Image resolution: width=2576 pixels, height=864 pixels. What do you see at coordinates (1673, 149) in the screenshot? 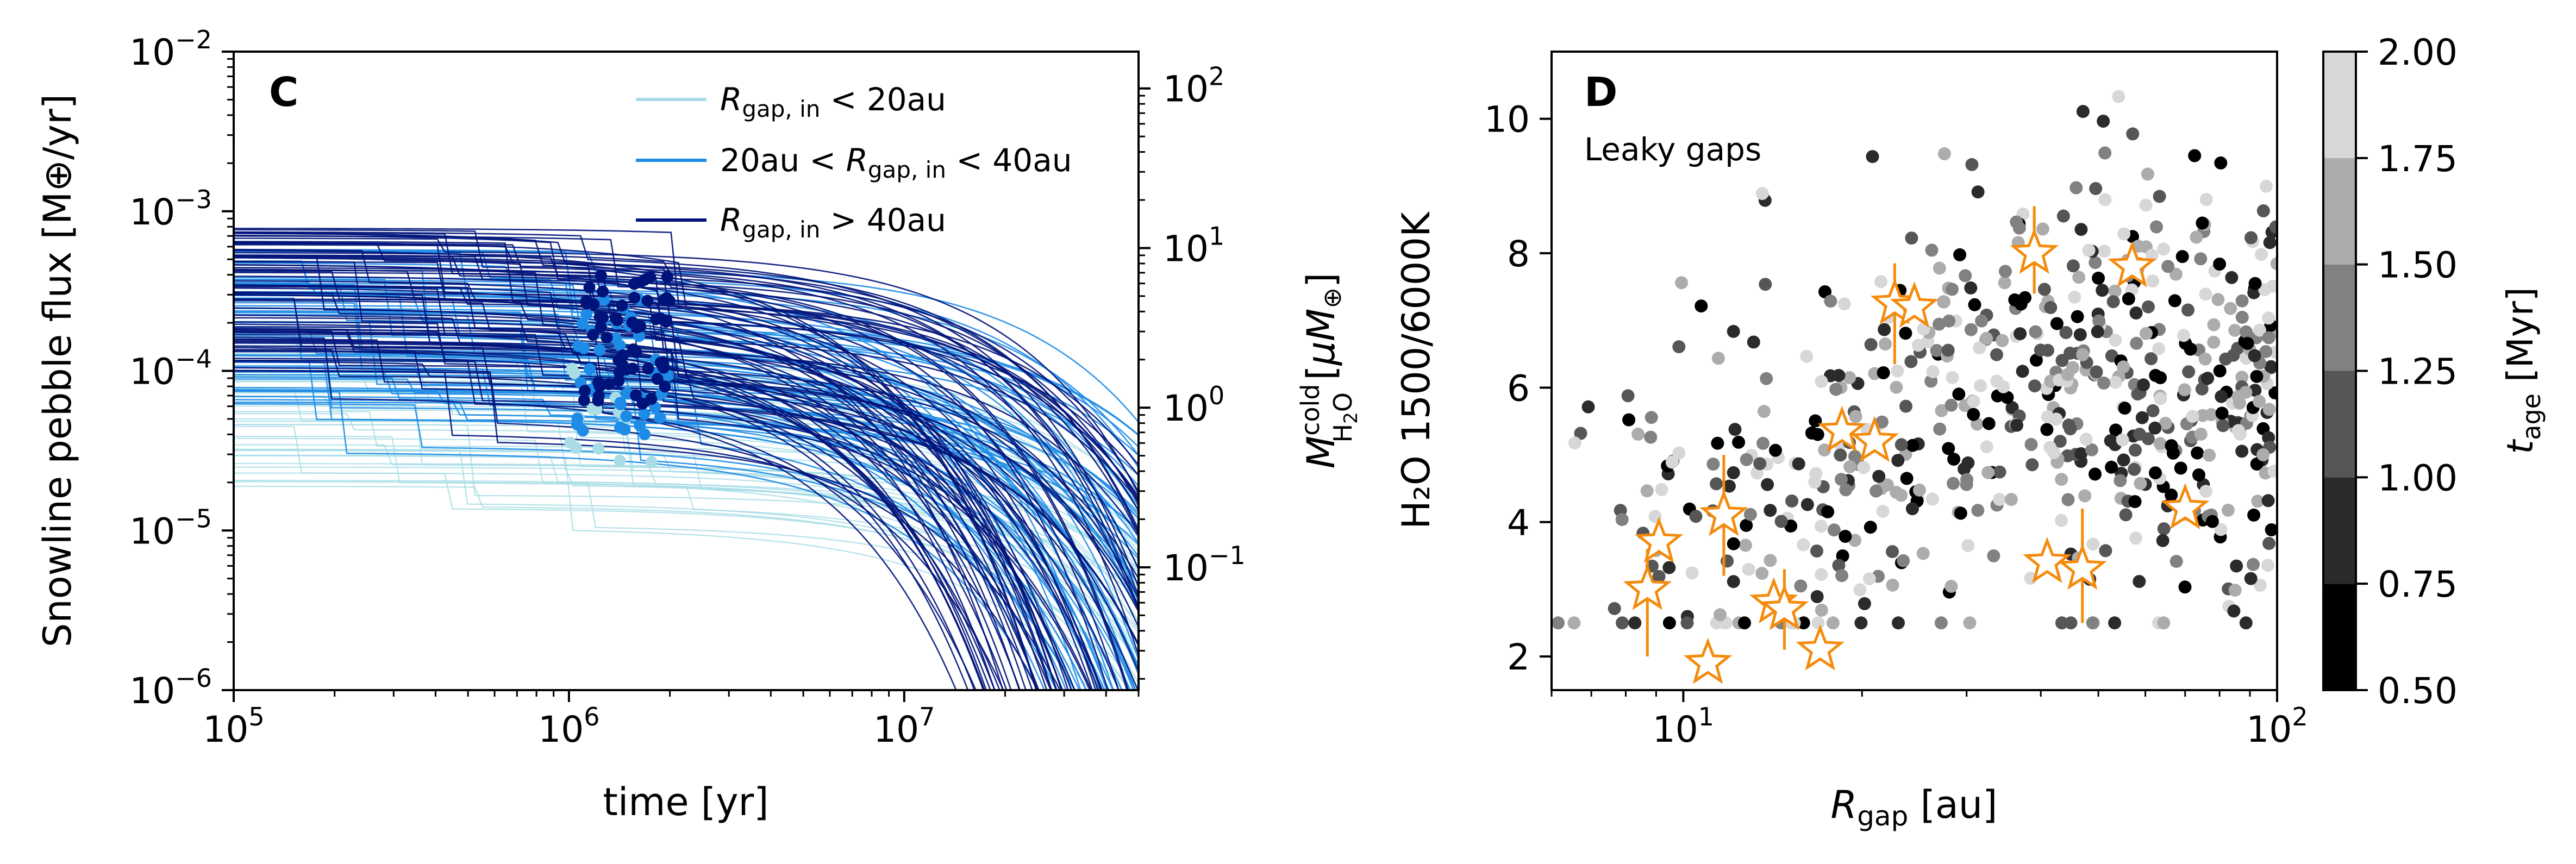
I see `panel-d-annotation: Leaky gaps` at bounding box center [1673, 149].